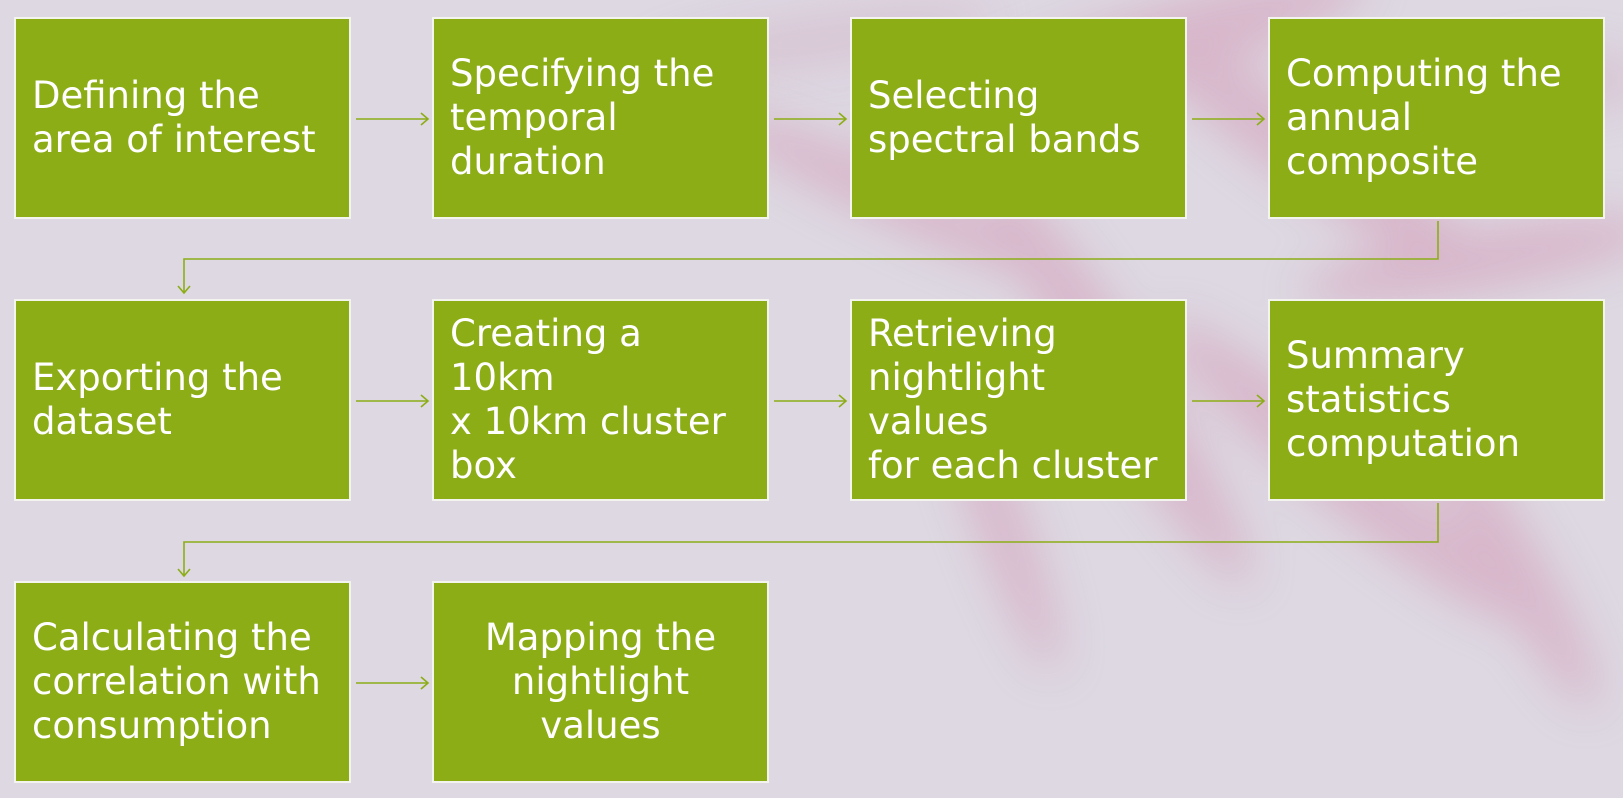 The image size is (1623, 798). I want to click on step-label: Defining the area of interest, so click(174, 117).